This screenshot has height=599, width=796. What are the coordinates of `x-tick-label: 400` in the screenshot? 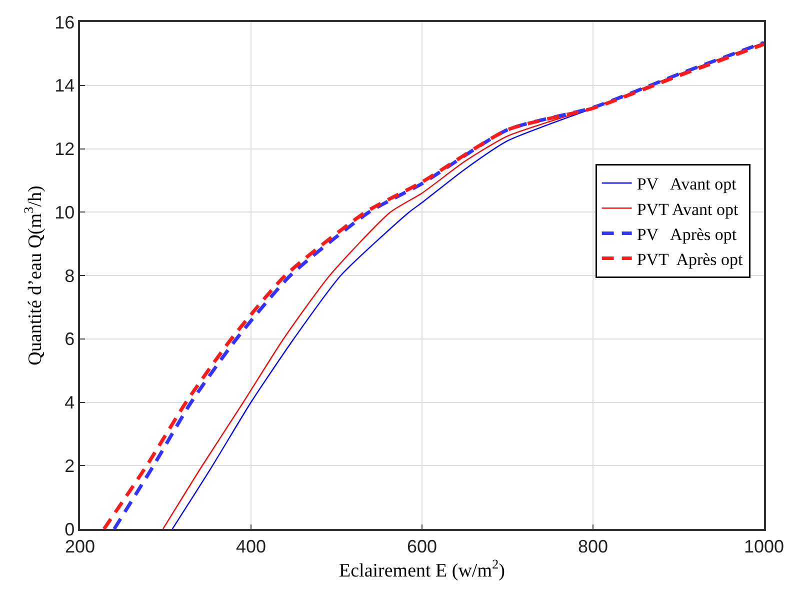 It's located at (251, 546).